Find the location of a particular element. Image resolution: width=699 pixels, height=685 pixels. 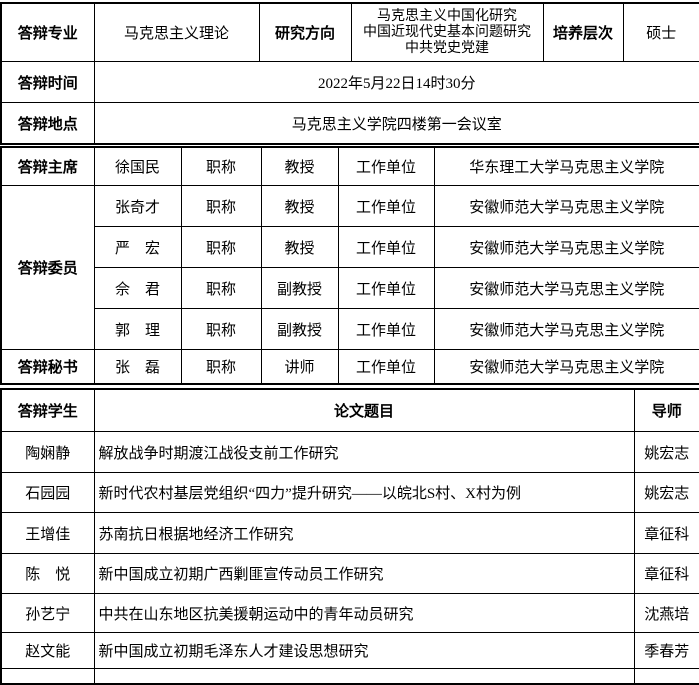

time-label: 答辩时间 is located at coordinates (47, 82).